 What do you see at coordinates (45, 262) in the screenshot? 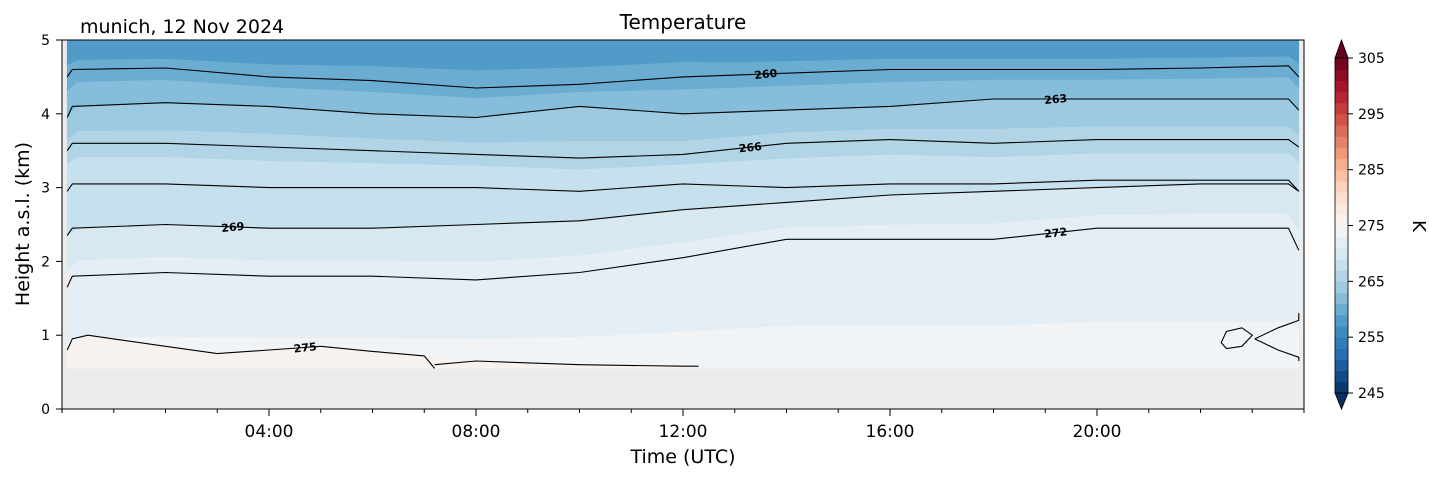
I see `y-tick-label: 2` at bounding box center [45, 262].